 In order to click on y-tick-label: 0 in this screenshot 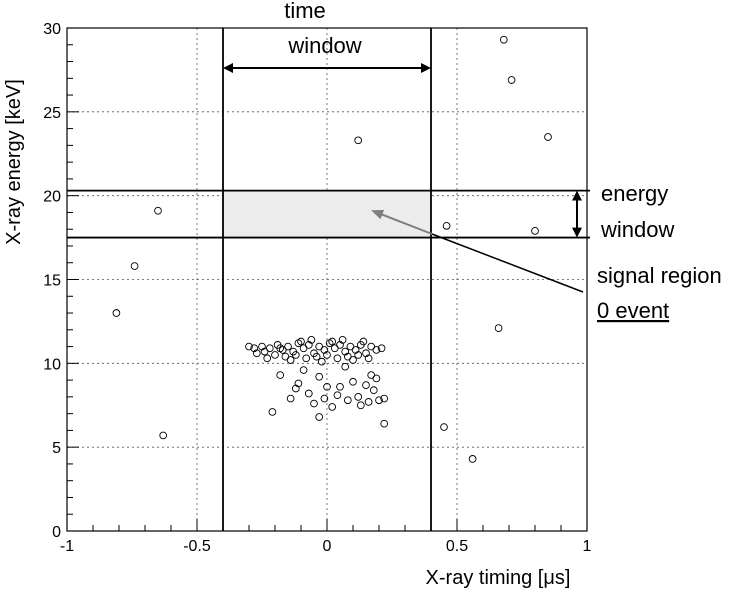, I will do `click(56, 532)`.